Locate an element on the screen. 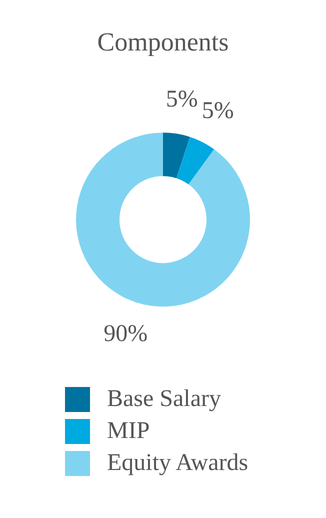 The width and height of the screenshot is (326, 518). data-label: 90% is located at coordinates (126, 333).